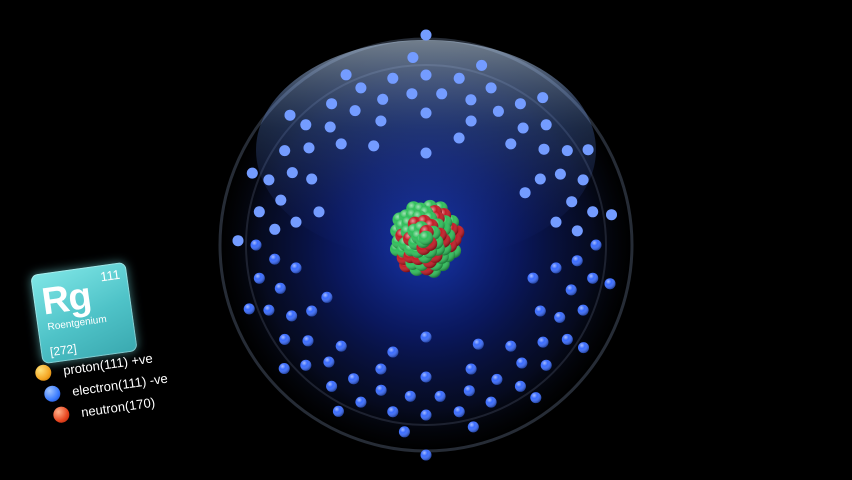 This screenshot has width=852, height=480. What do you see at coordinates (63, 350) in the screenshot?
I see `atomic-mass: [272]` at bounding box center [63, 350].